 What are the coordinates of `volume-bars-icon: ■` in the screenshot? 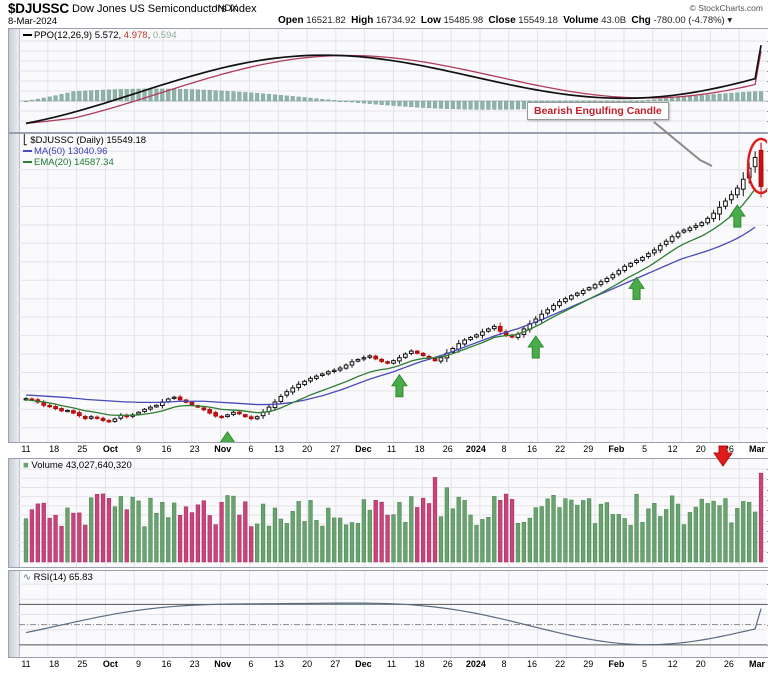 It's located at (26, 465).